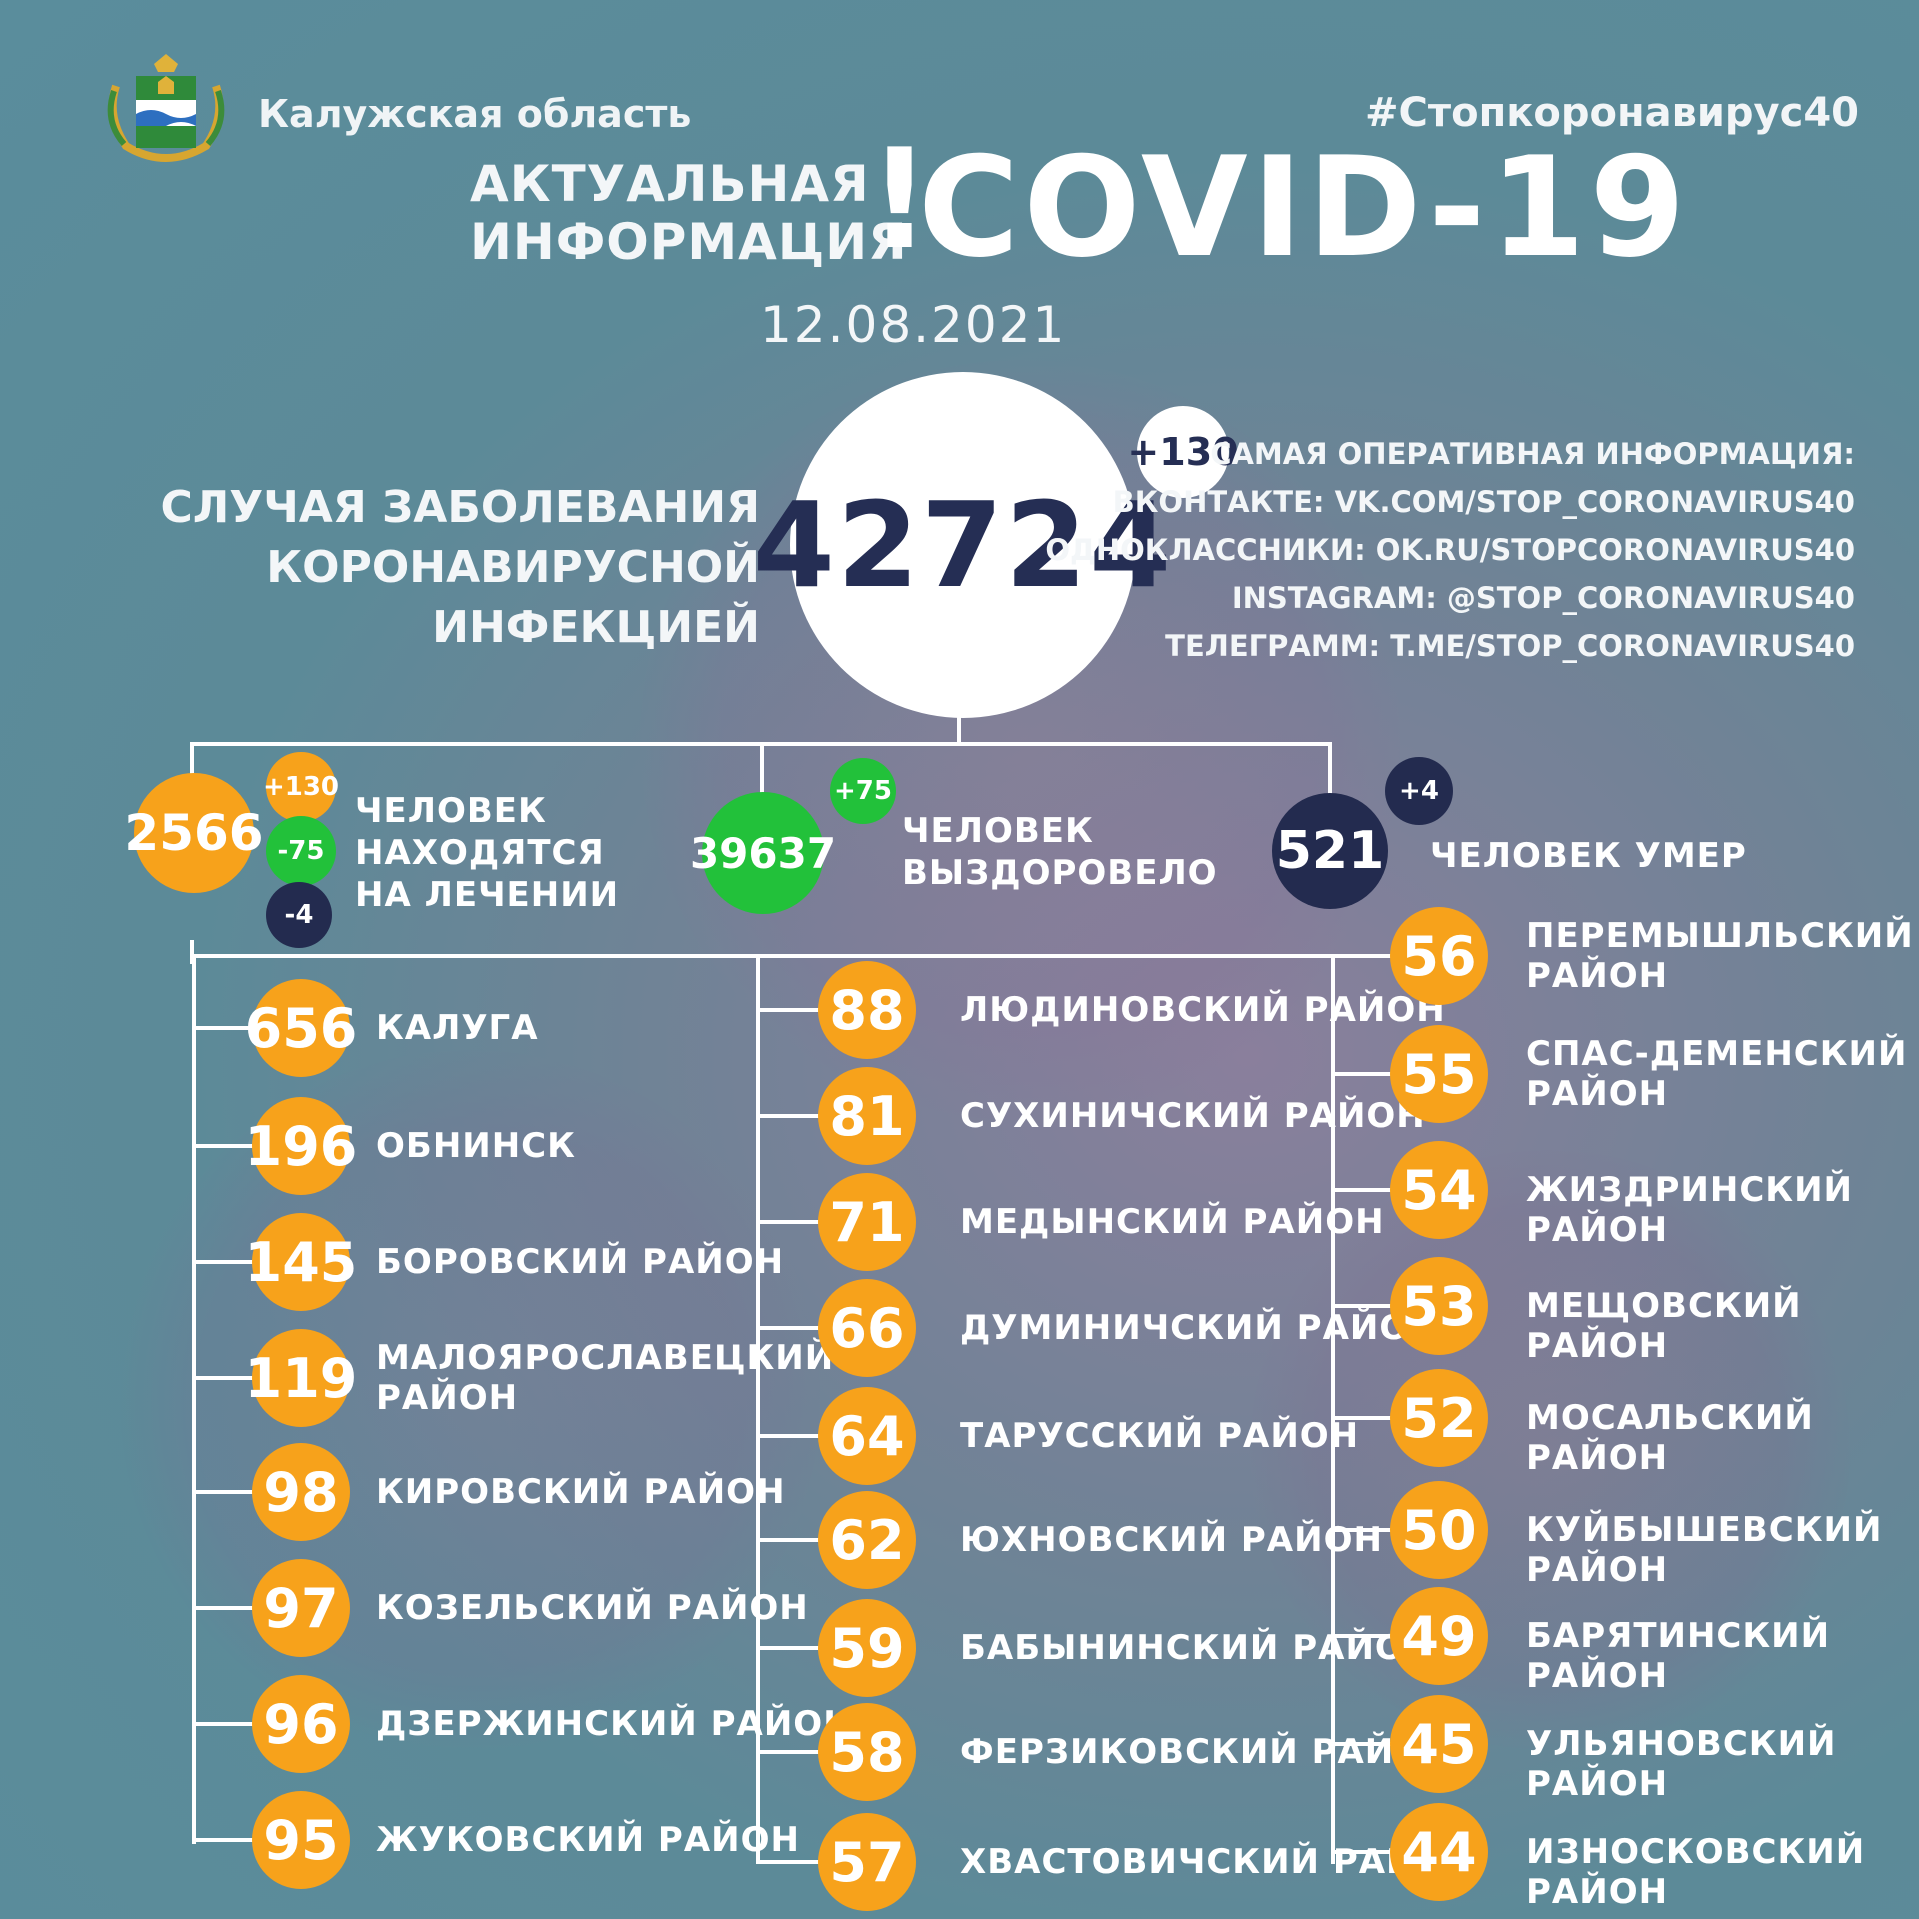 This screenshot has height=1919, width=1919. Describe the element at coordinates (581, 1492) in the screenshot. I see `district-name-line-1: КИРОВСКИЙ РАЙОН` at that location.